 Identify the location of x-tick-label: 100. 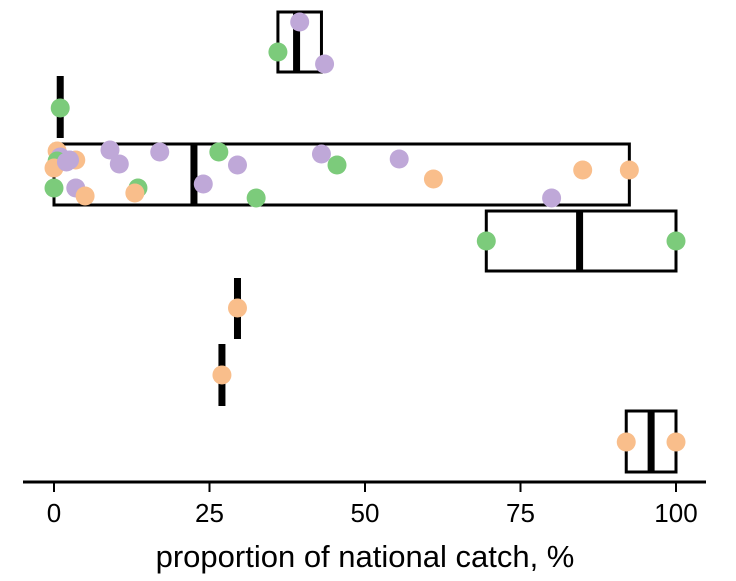
(675, 513).